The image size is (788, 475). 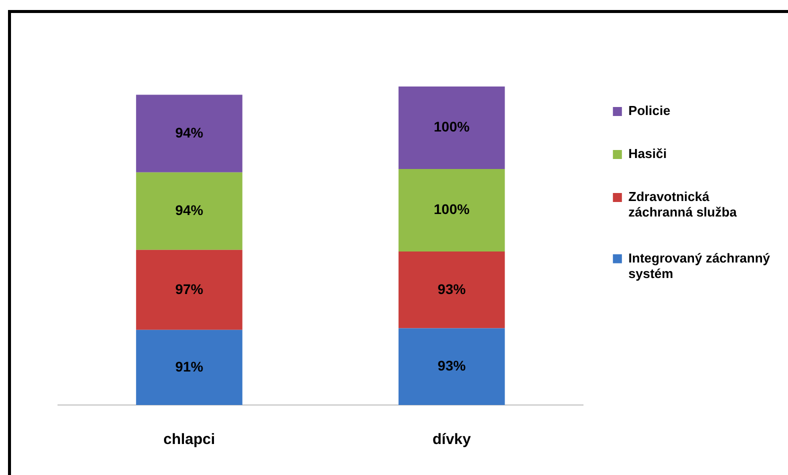 What do you see at coordinates (649, 110) in the screenshot?
I see `legend-label: Policie` at bounding box center [649, 110].